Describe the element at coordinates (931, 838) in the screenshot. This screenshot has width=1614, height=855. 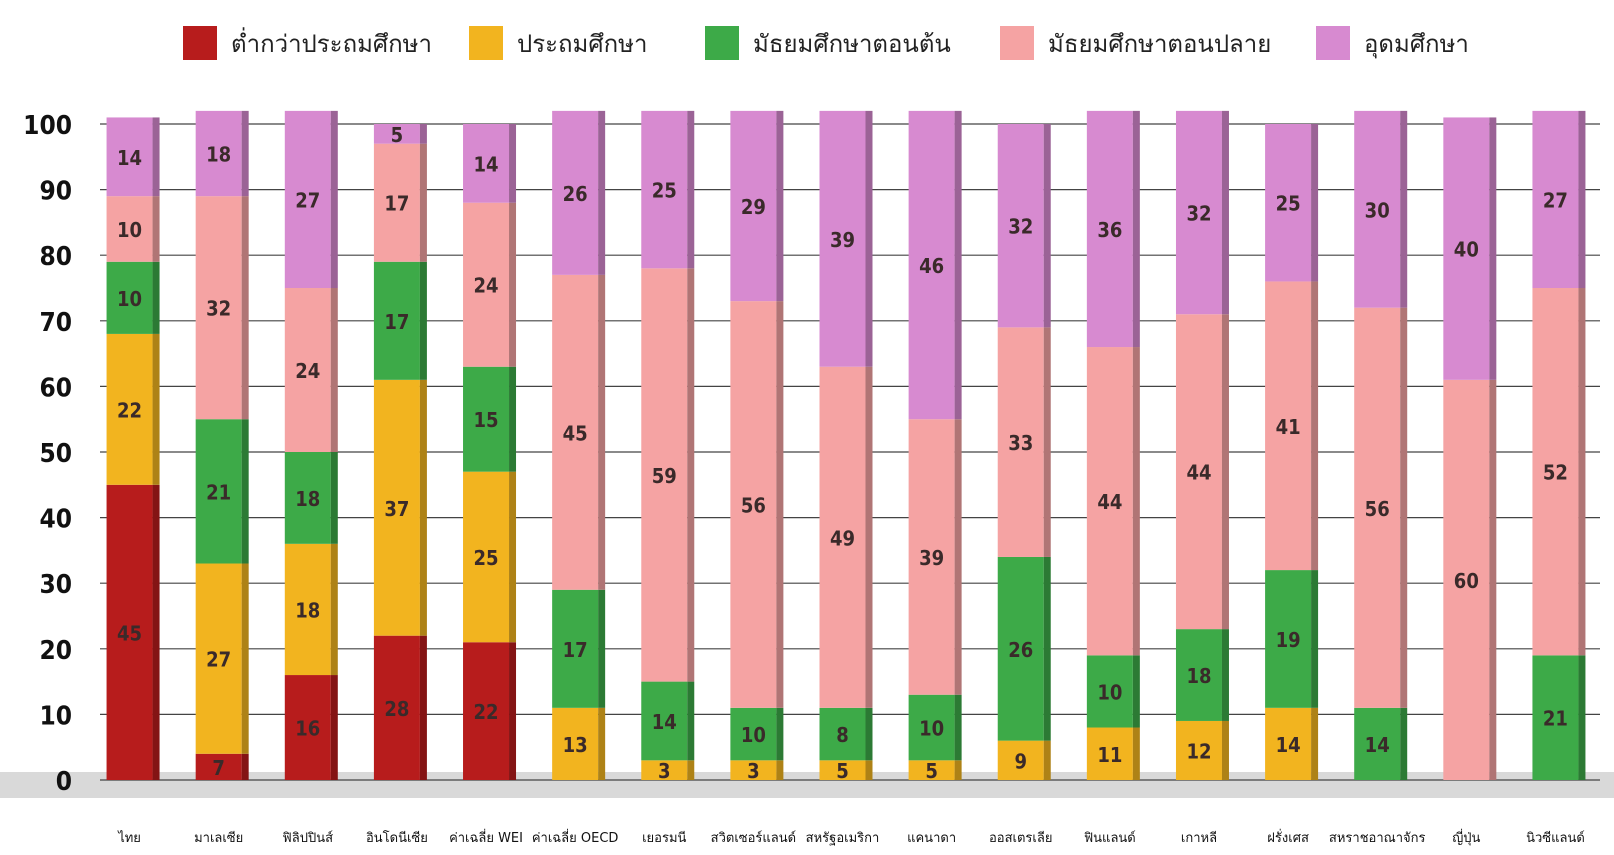
I see `x-tick-label: แคนาดา` at that location.